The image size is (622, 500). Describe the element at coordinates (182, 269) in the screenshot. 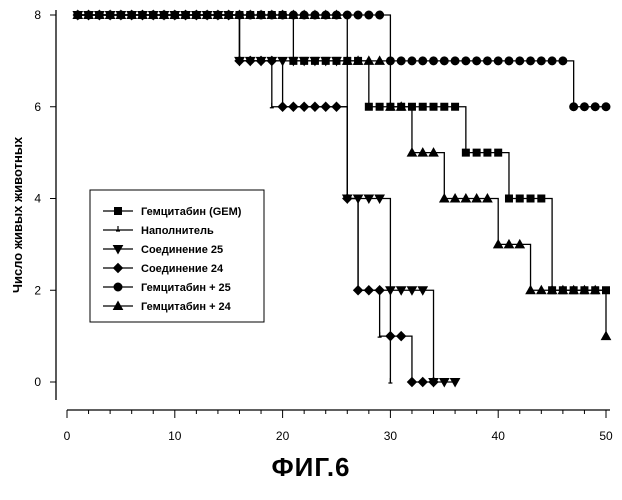

I see `legend-label: Соединение 24` at that location.